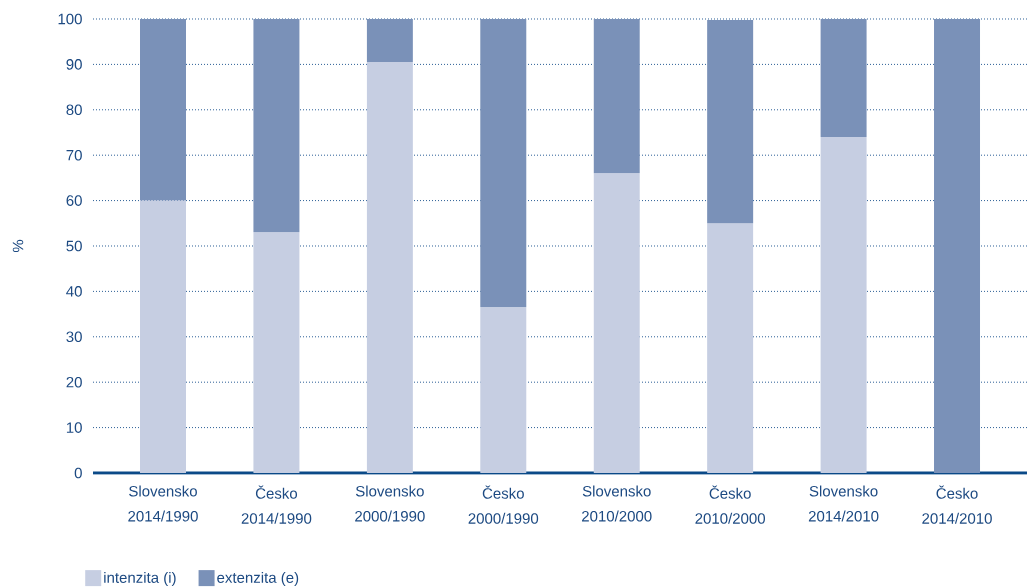  Describe the element at coordinates (503, 504) in the screenshot. I see `x-tick-label: Česko 2000/1990` at that location.